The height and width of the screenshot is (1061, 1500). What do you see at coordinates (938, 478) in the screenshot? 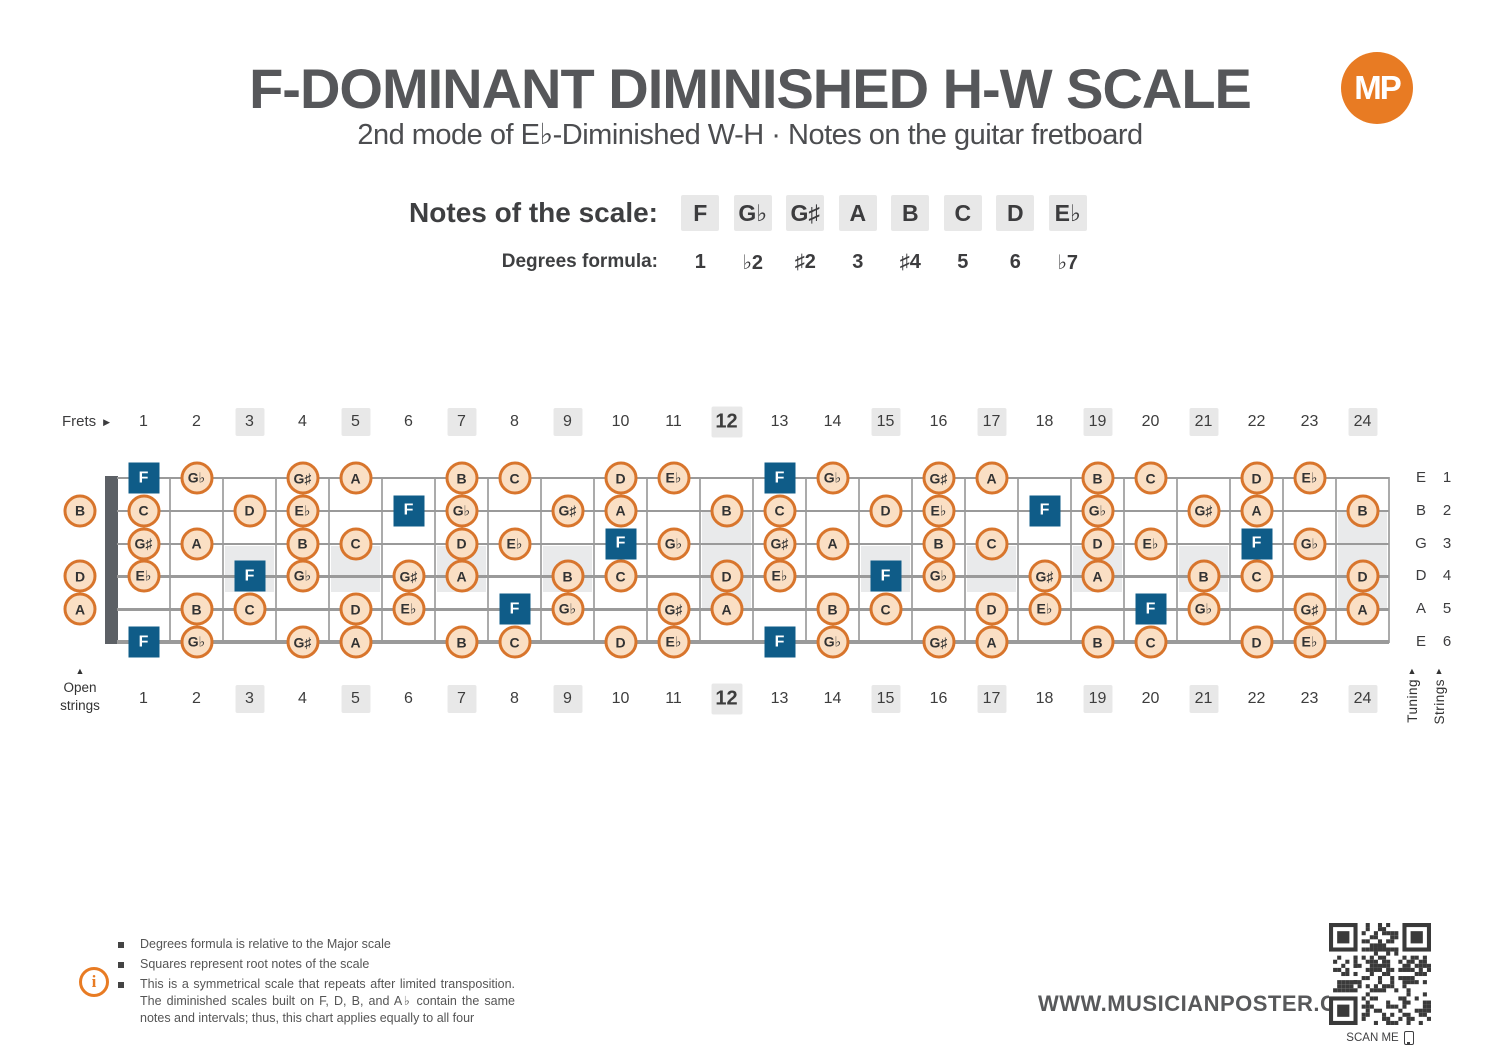
I see `note-marker: G♯` at bounding box center [938, 478].